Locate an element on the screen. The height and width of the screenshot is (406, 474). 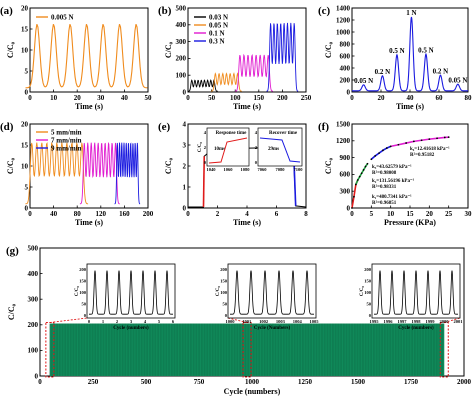
panel-d-xtick-label: 0 is located at coordinates (30, 214).